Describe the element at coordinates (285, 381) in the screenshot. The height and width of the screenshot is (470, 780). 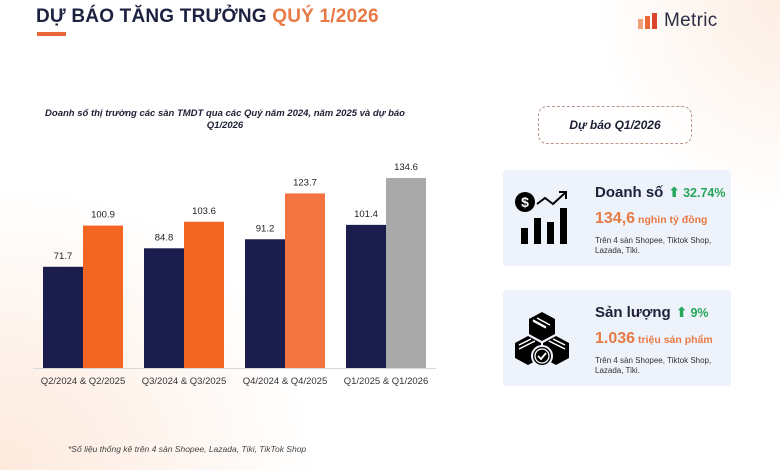
I see `x-tick-label: Q4/2024 & Q4/2025` at that location.